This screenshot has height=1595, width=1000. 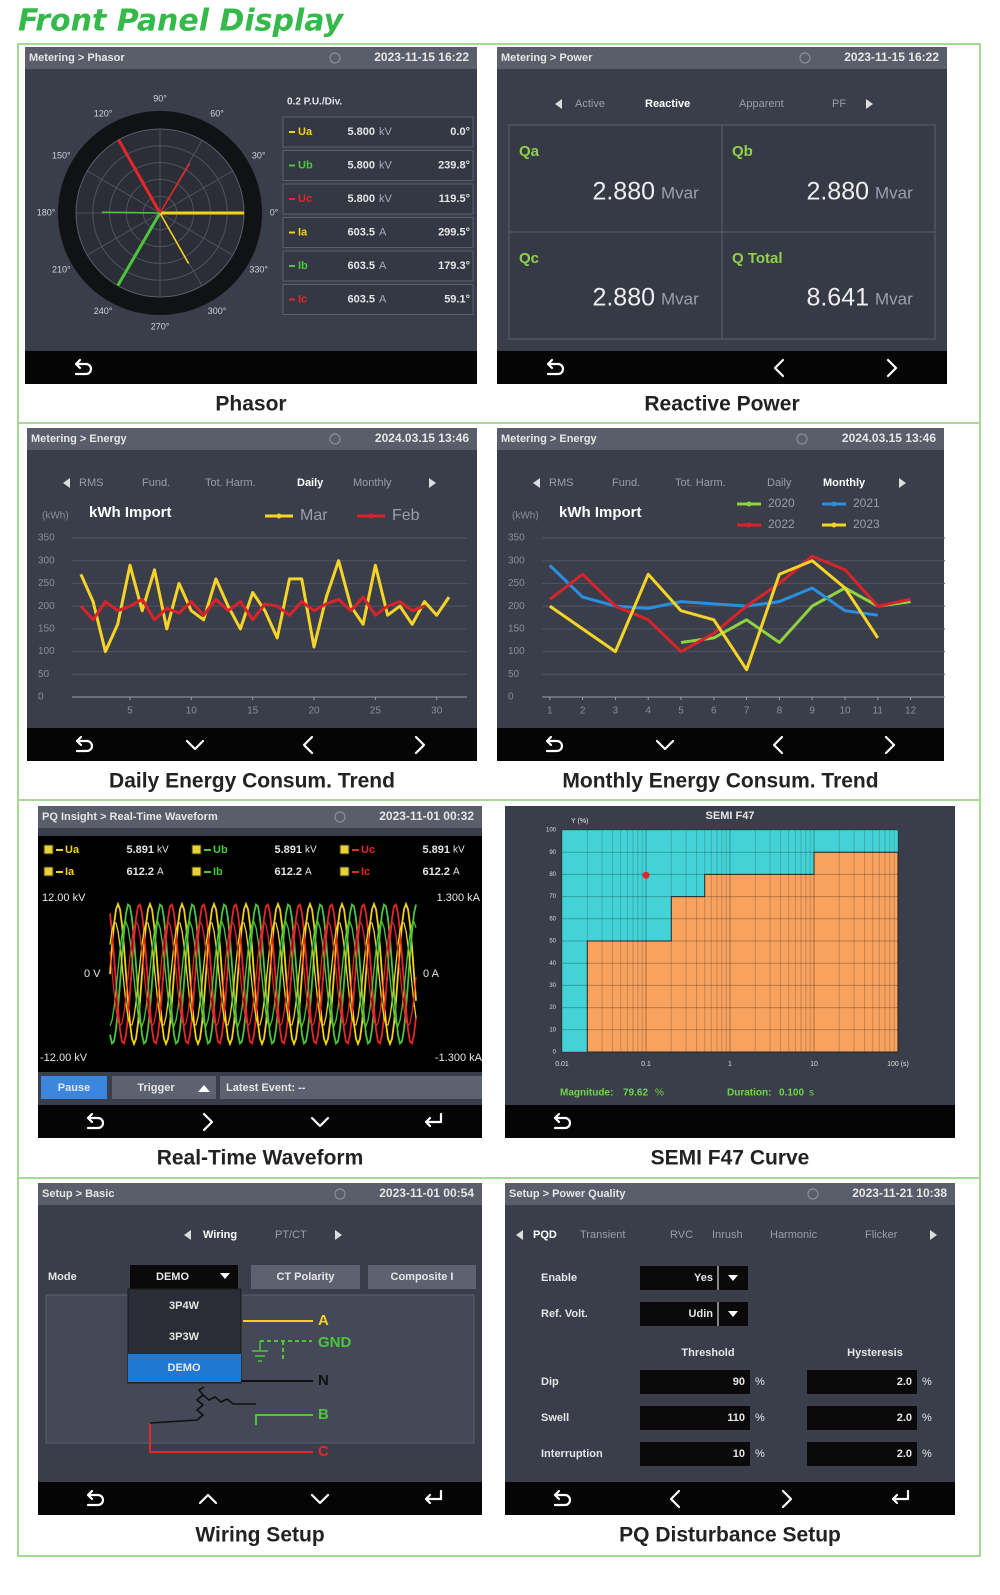 I want to click on button-label: Trigger, so click(x=156, y=1088).